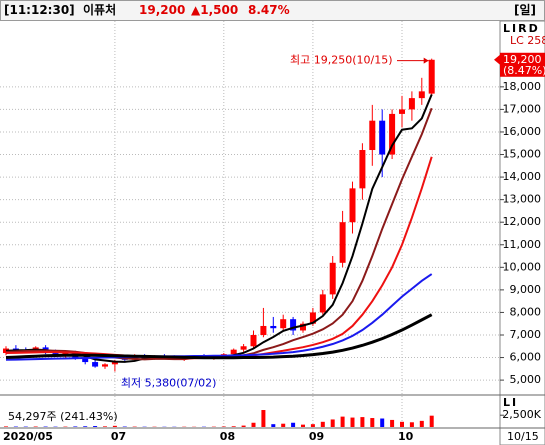 The height and width of the screenshot is (445, 545). What do you see at coordinates (522, 199) in the screenshot?
I see `y-tick-label: 13,000` at bounding box center [522, 199].